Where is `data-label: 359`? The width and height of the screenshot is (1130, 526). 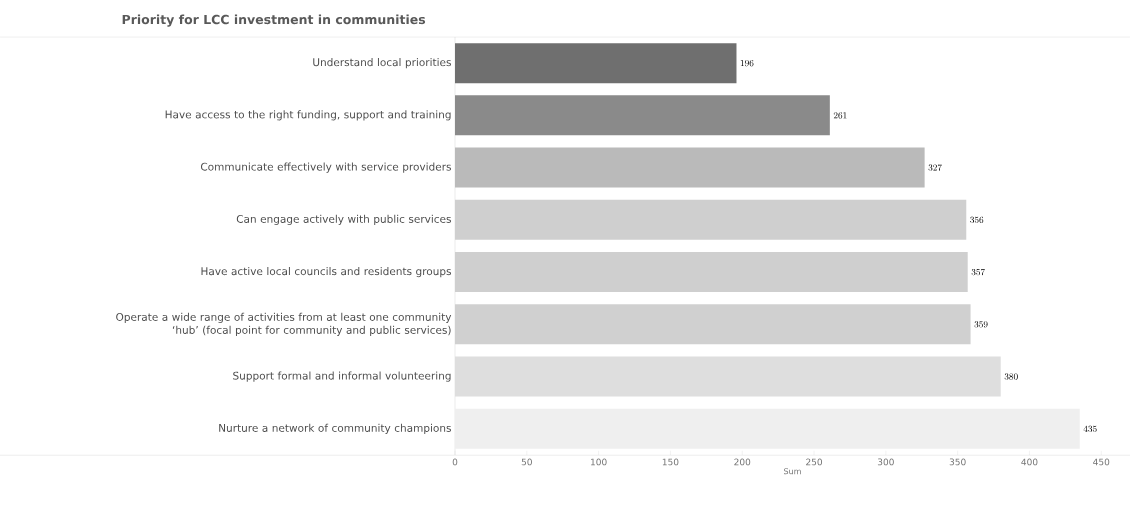
data-label: 359 is located at coordinates (981, 324).